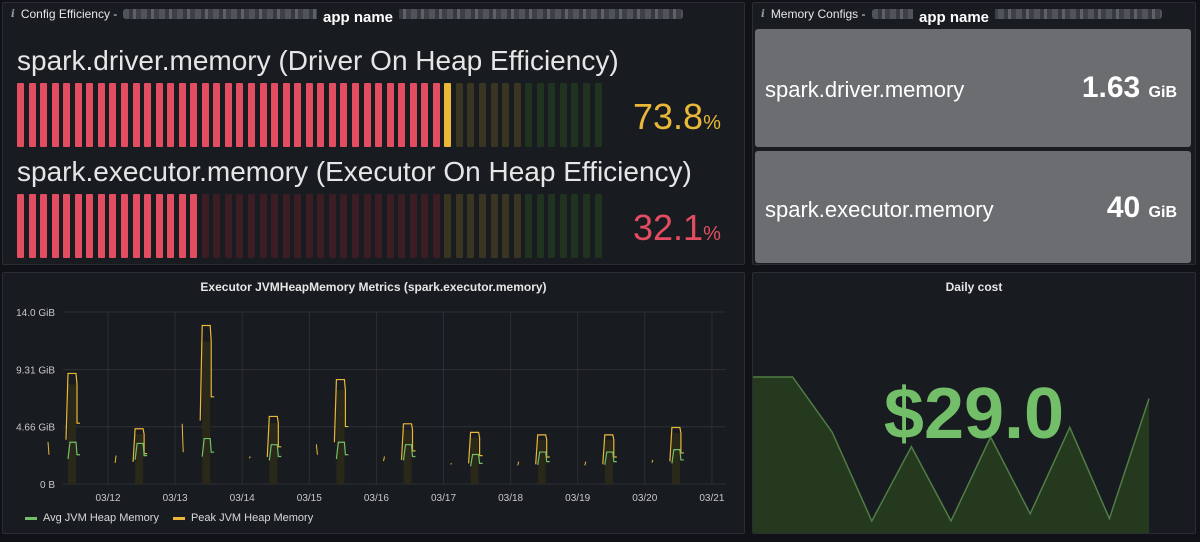  Describe the element at coordinates (818, 14) in the screenshot. I see `panel-title: Memory Configs -` at that location.